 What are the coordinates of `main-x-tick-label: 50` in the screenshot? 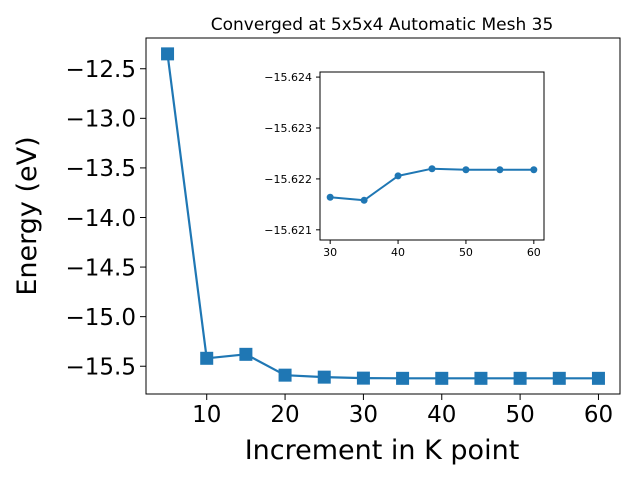 It's located at (519, 415).